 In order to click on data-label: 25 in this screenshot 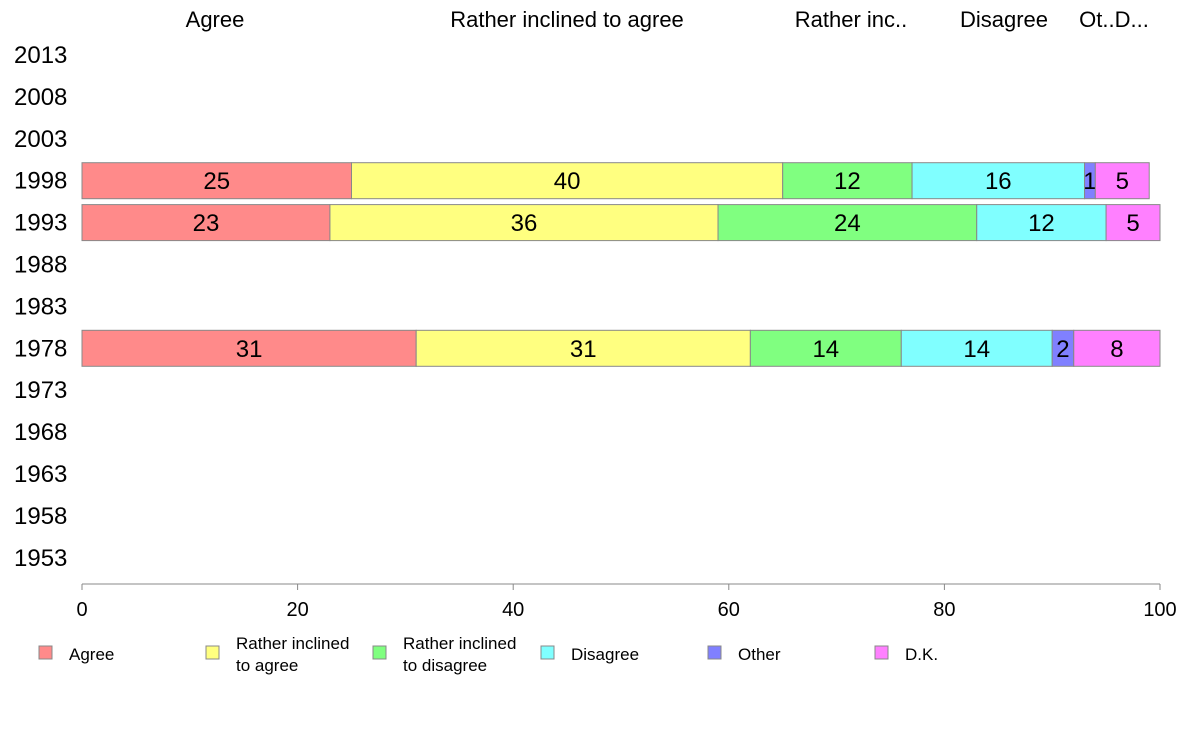, I will do `click(216, 181)`.